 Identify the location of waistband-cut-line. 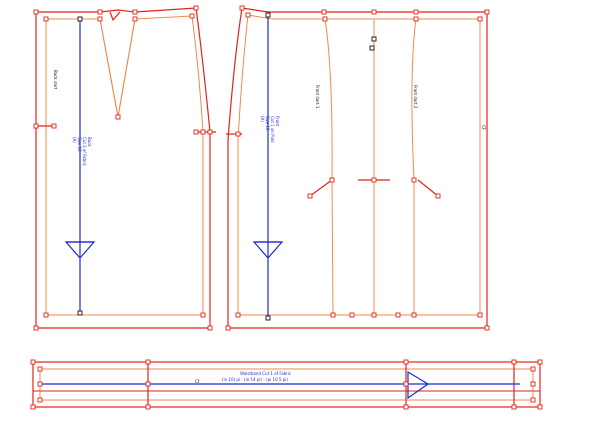
(286, 384).